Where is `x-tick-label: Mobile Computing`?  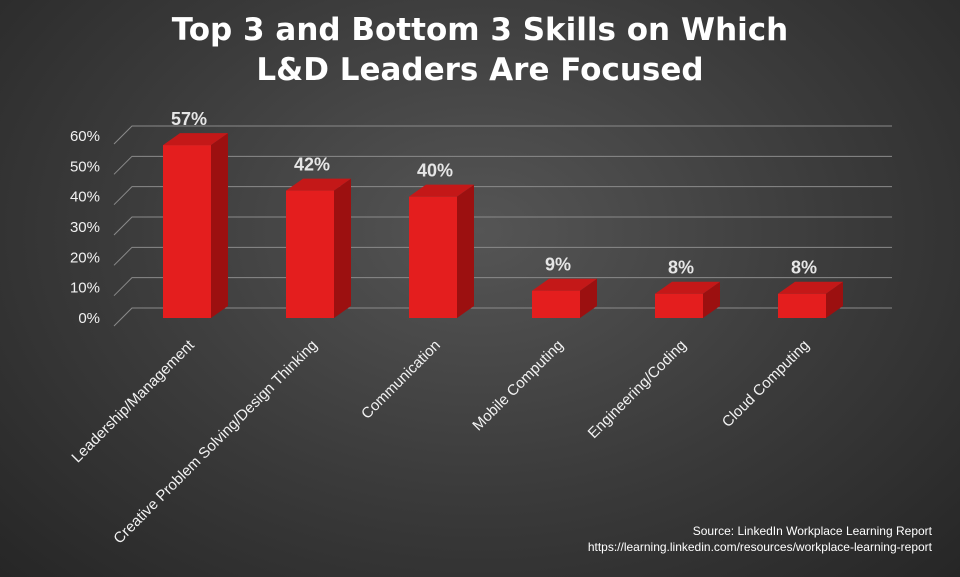
x-tick-label: Mobile Computing is located at coordinates (518, 386).